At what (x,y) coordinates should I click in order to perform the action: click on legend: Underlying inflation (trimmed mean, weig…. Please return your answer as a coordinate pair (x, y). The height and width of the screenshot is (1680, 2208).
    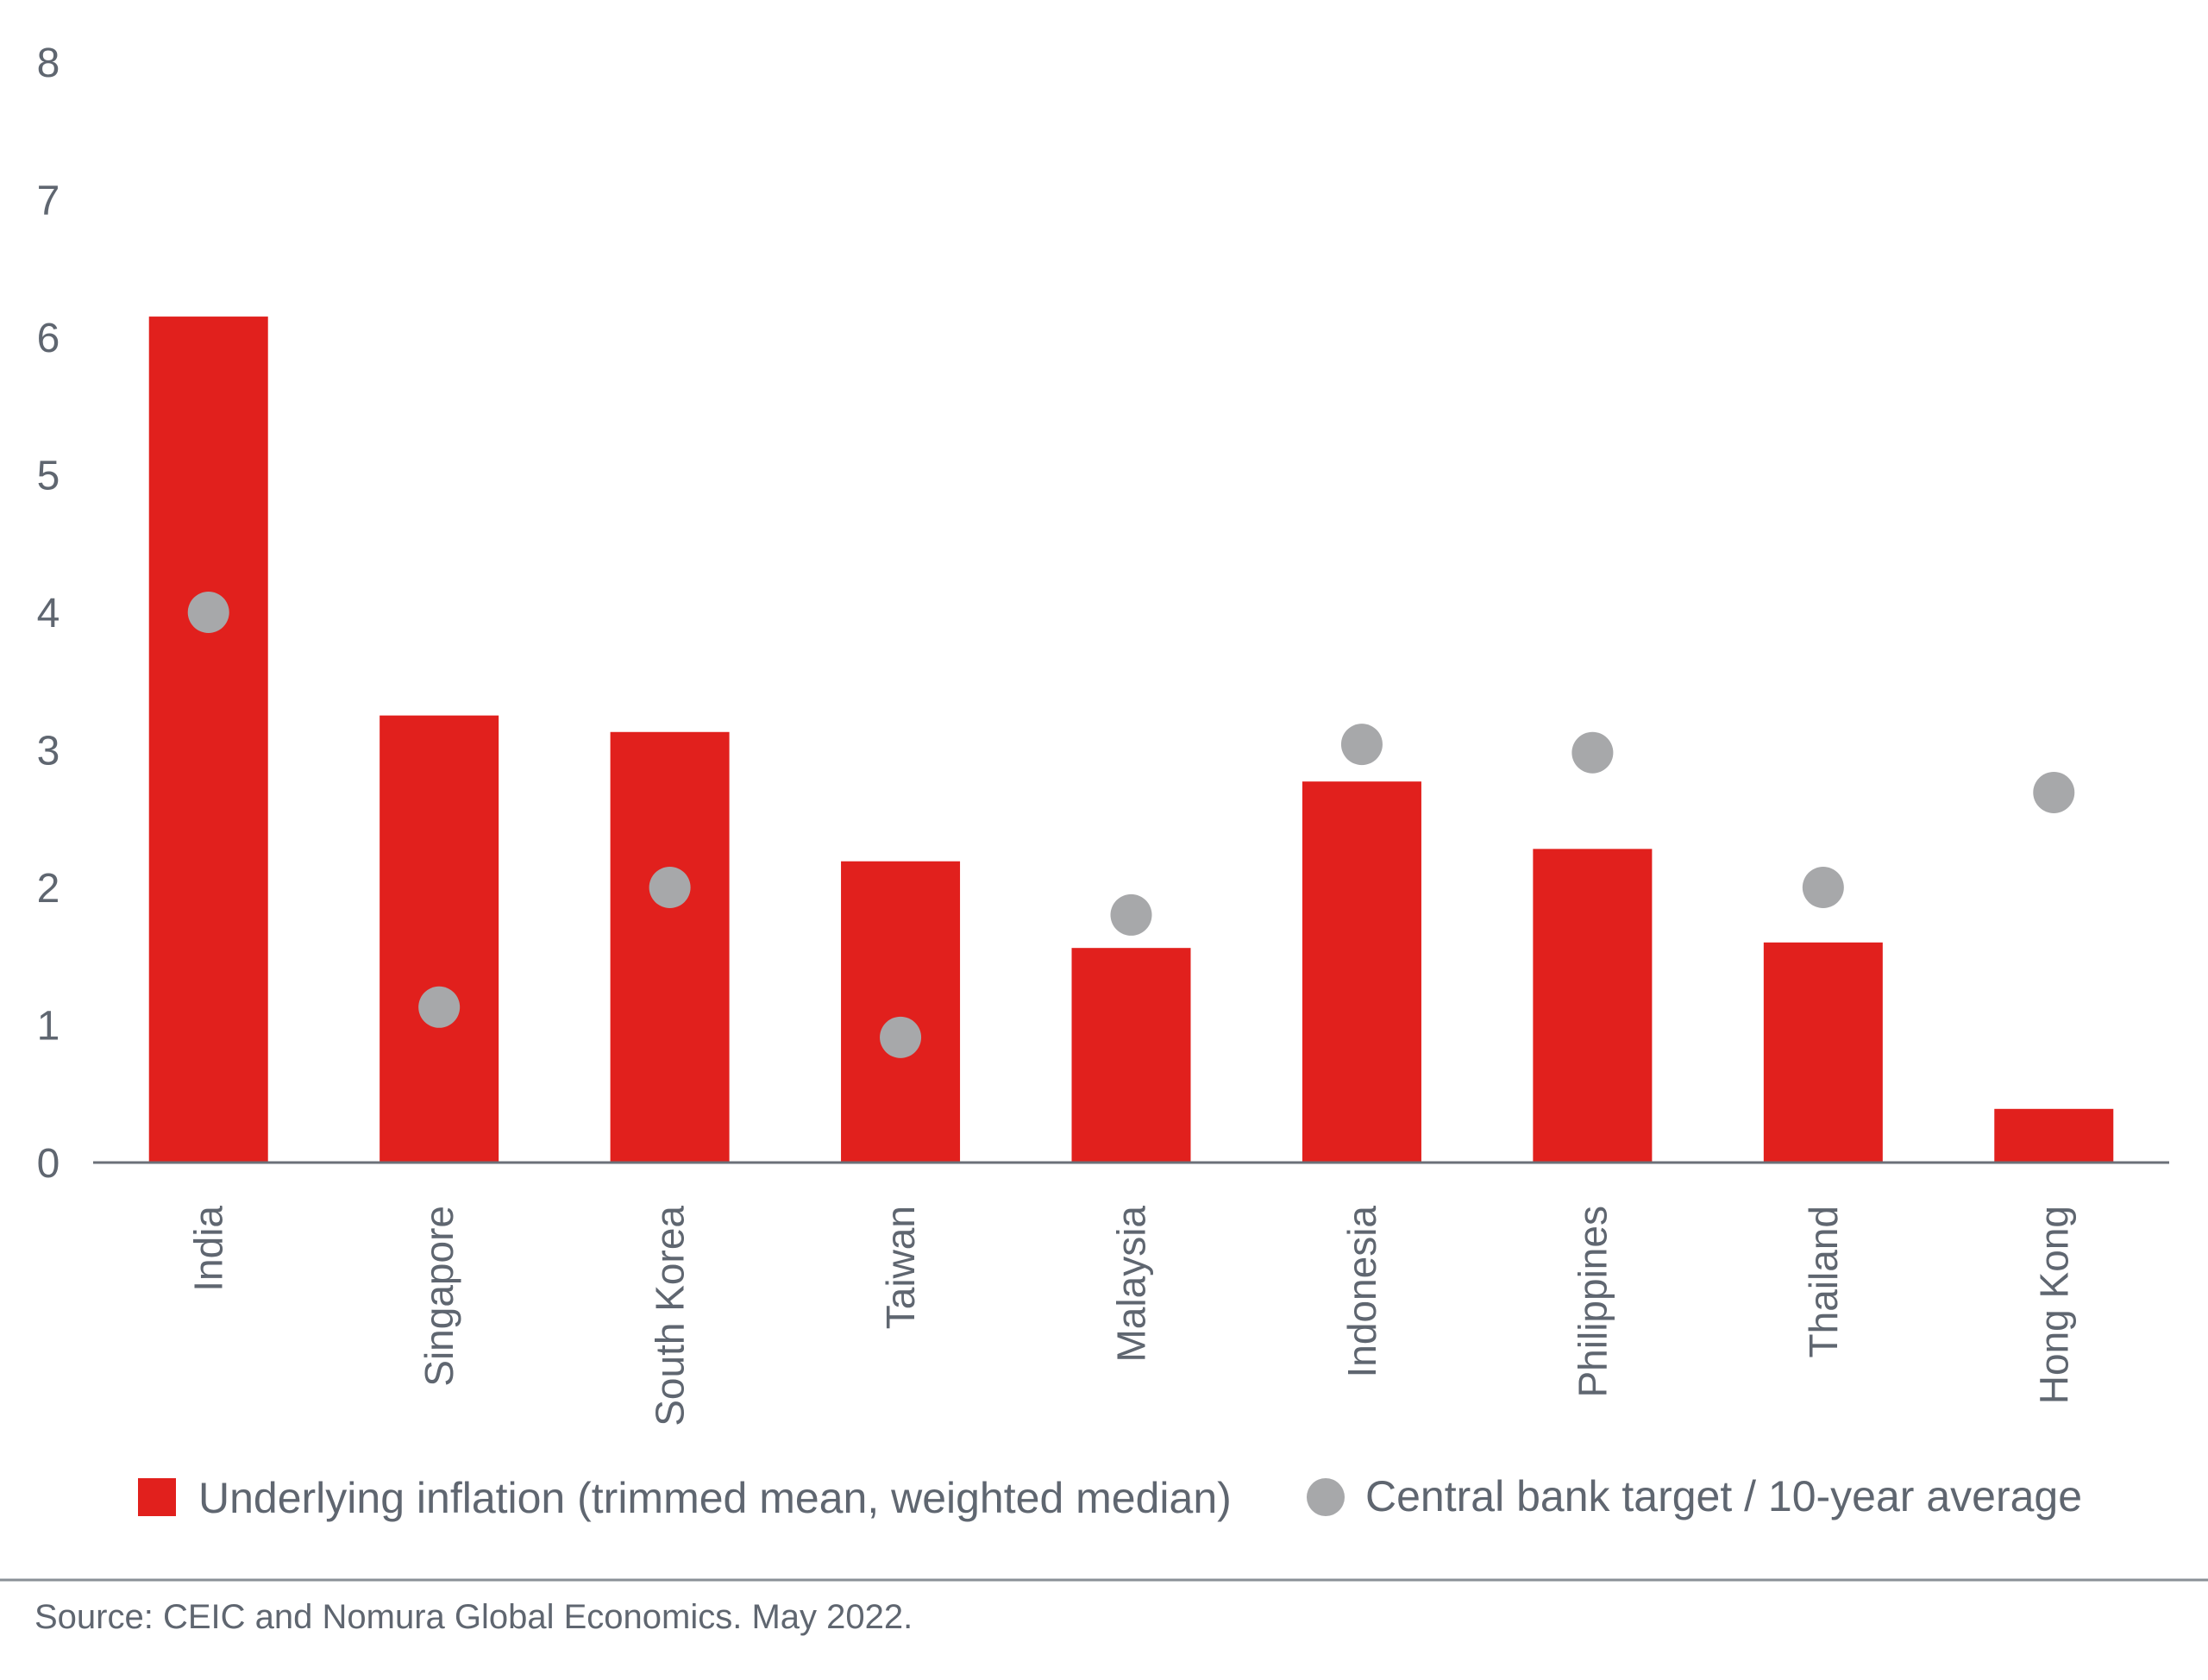
    Looking at the image, I should click on (1110, 1497).